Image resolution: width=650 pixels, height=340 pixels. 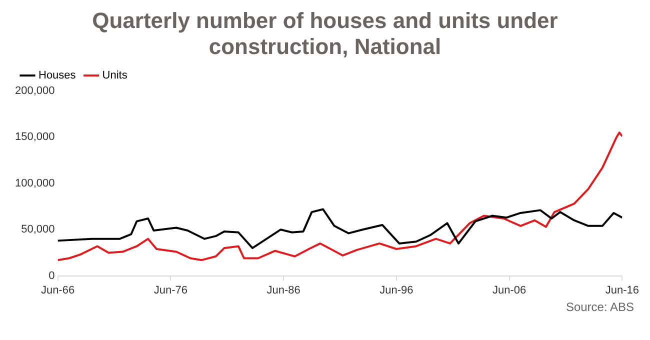 What do you see at coordinates (57, 290) in the screenshot?
I see `x-tick-label: Jun-66` at bounding box center [57, 290].